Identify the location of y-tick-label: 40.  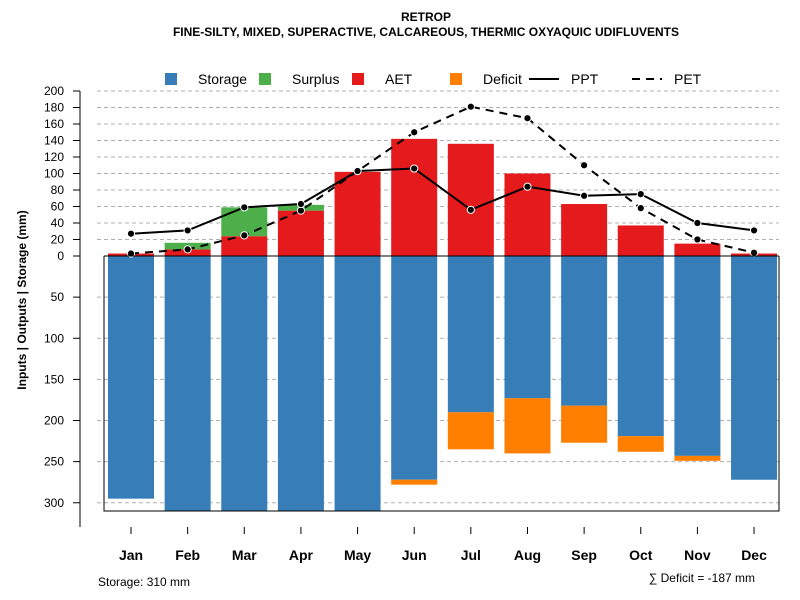
(58, 223).